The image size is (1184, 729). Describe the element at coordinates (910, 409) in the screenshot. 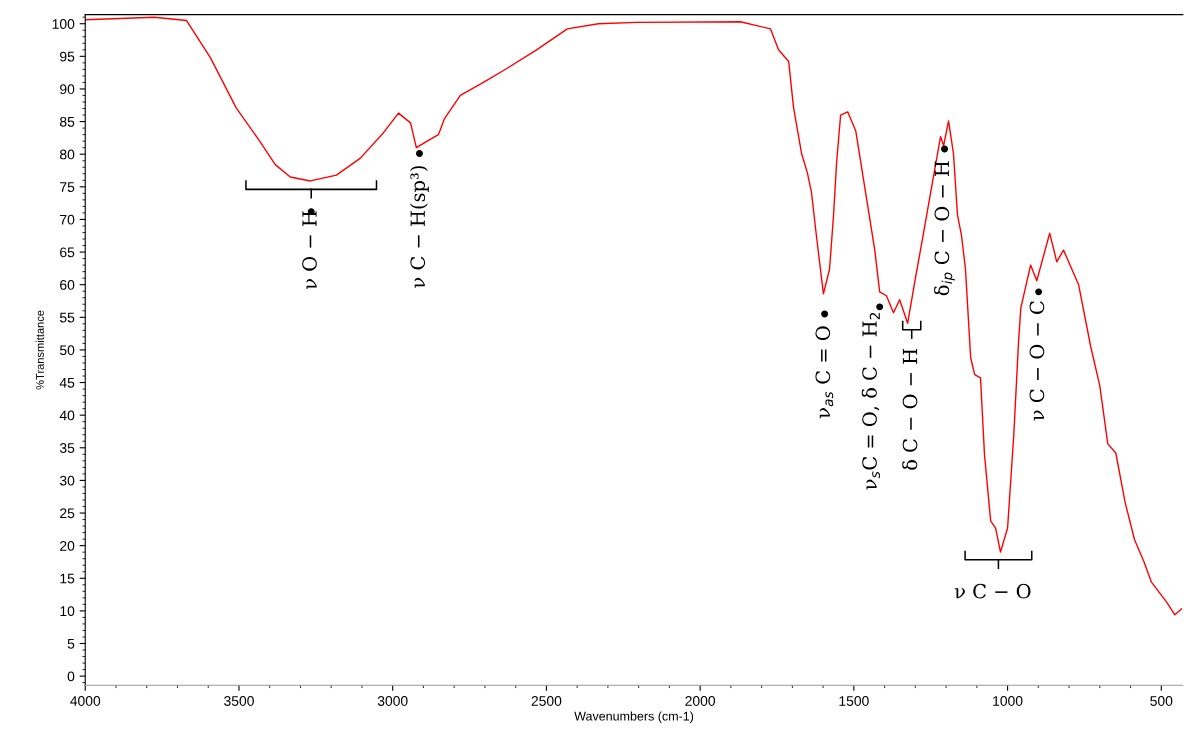

I see `annotation: δ C − O − H` at that location.